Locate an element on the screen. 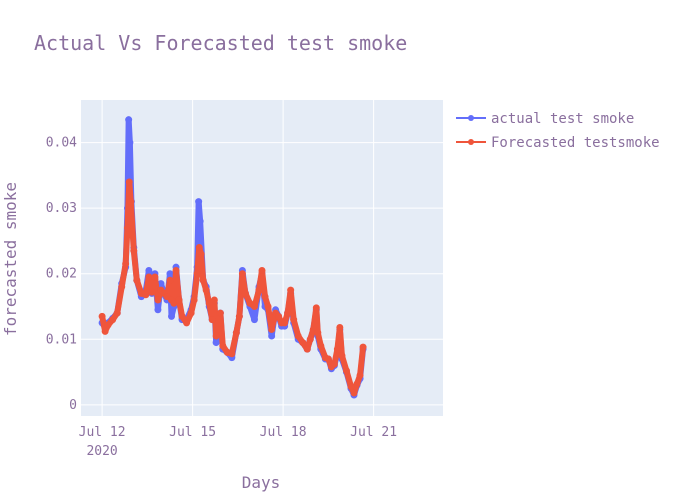 The width and height of the screenshot is (700, 500). x-axis-title: Days is located at coordinates (261, 482).